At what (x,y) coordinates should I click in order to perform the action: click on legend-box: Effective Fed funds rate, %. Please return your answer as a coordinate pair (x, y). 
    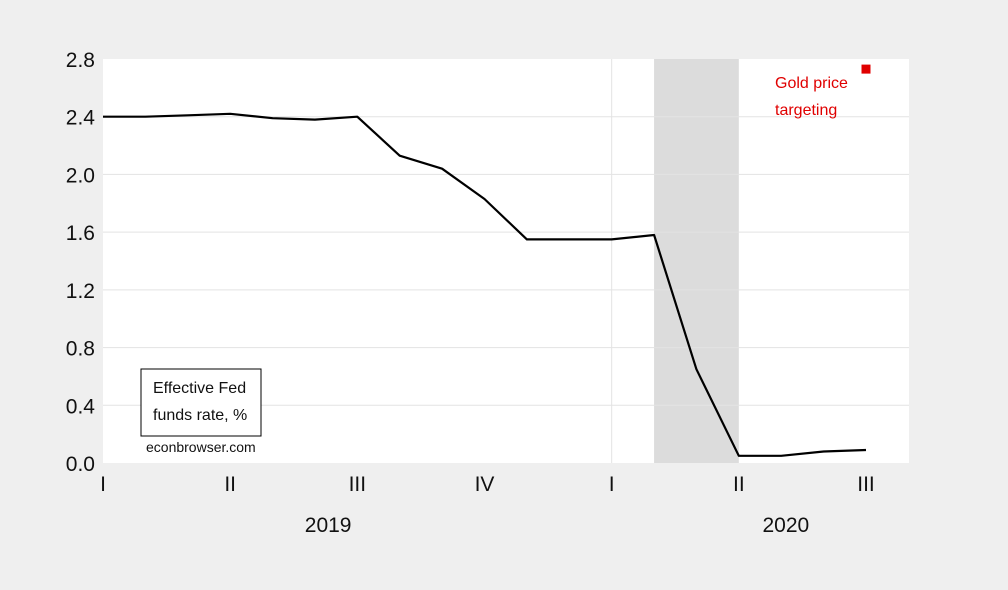
    Looking at the image, I should click on (201, 402).